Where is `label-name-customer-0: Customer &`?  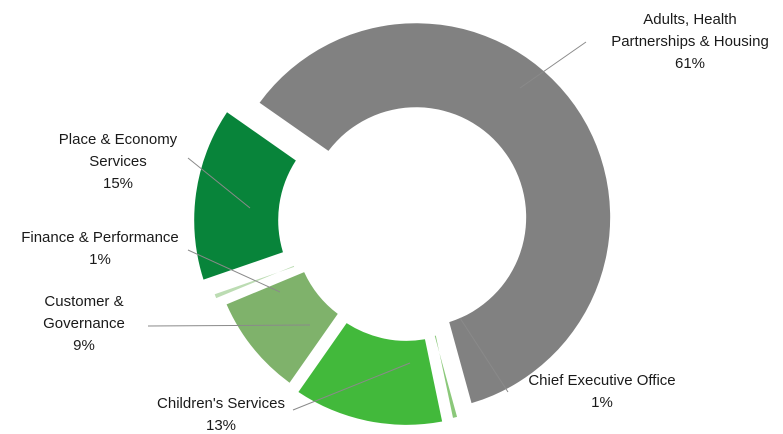
label-name-customer-0: Customer & is located at coordinates (83, 301).